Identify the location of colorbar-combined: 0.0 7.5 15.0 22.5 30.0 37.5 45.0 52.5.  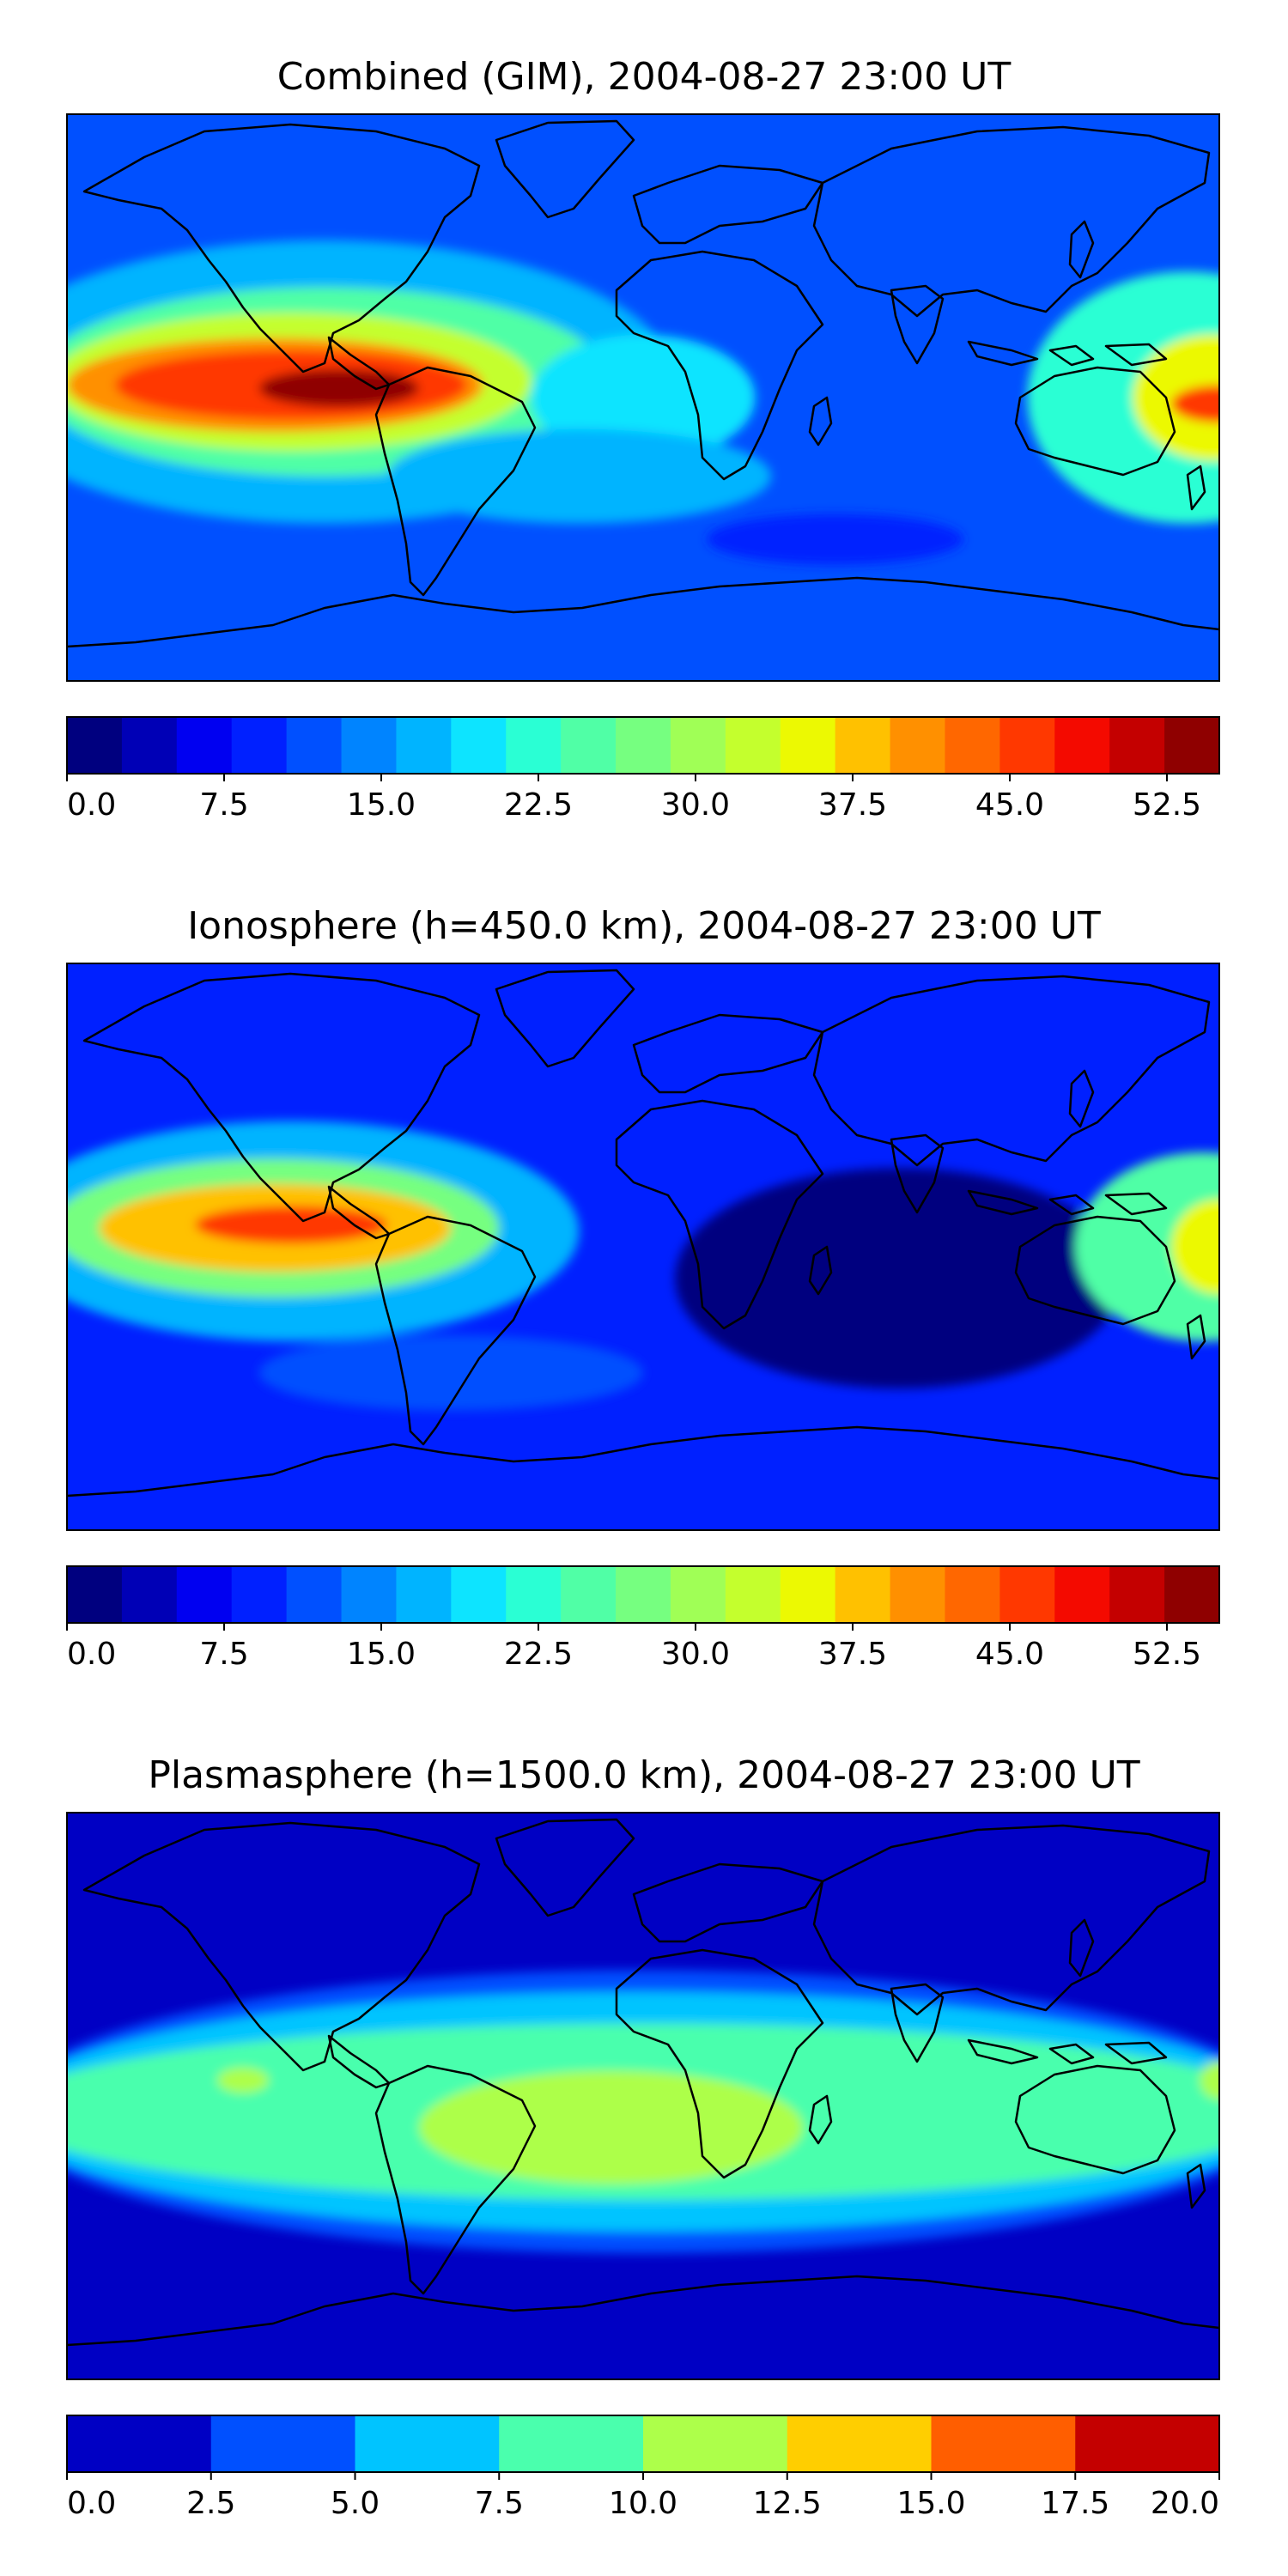
(643, 770).